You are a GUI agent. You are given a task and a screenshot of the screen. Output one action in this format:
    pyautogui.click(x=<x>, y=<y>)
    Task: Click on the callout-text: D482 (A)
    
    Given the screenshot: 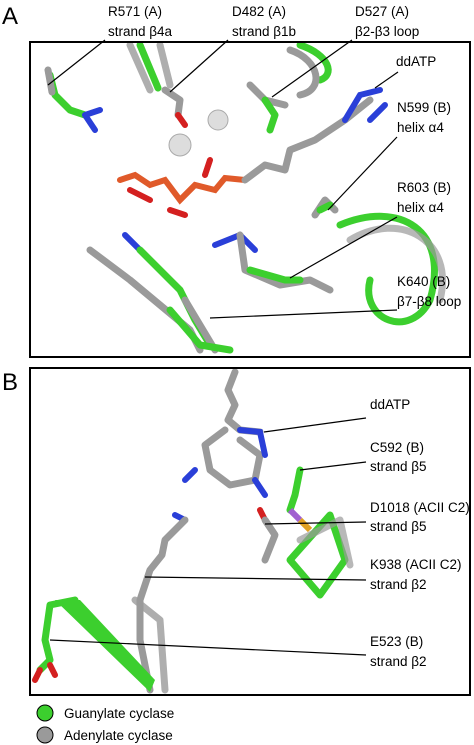 What is the action you would take?
    pyautogui.click(x=259, y=11)
    